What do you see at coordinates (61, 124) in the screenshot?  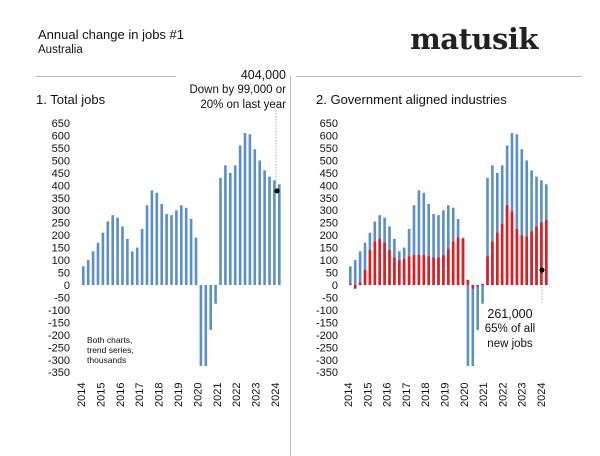 I see `chart-1-ytick-label: 650` at bounding box center [61, 124].